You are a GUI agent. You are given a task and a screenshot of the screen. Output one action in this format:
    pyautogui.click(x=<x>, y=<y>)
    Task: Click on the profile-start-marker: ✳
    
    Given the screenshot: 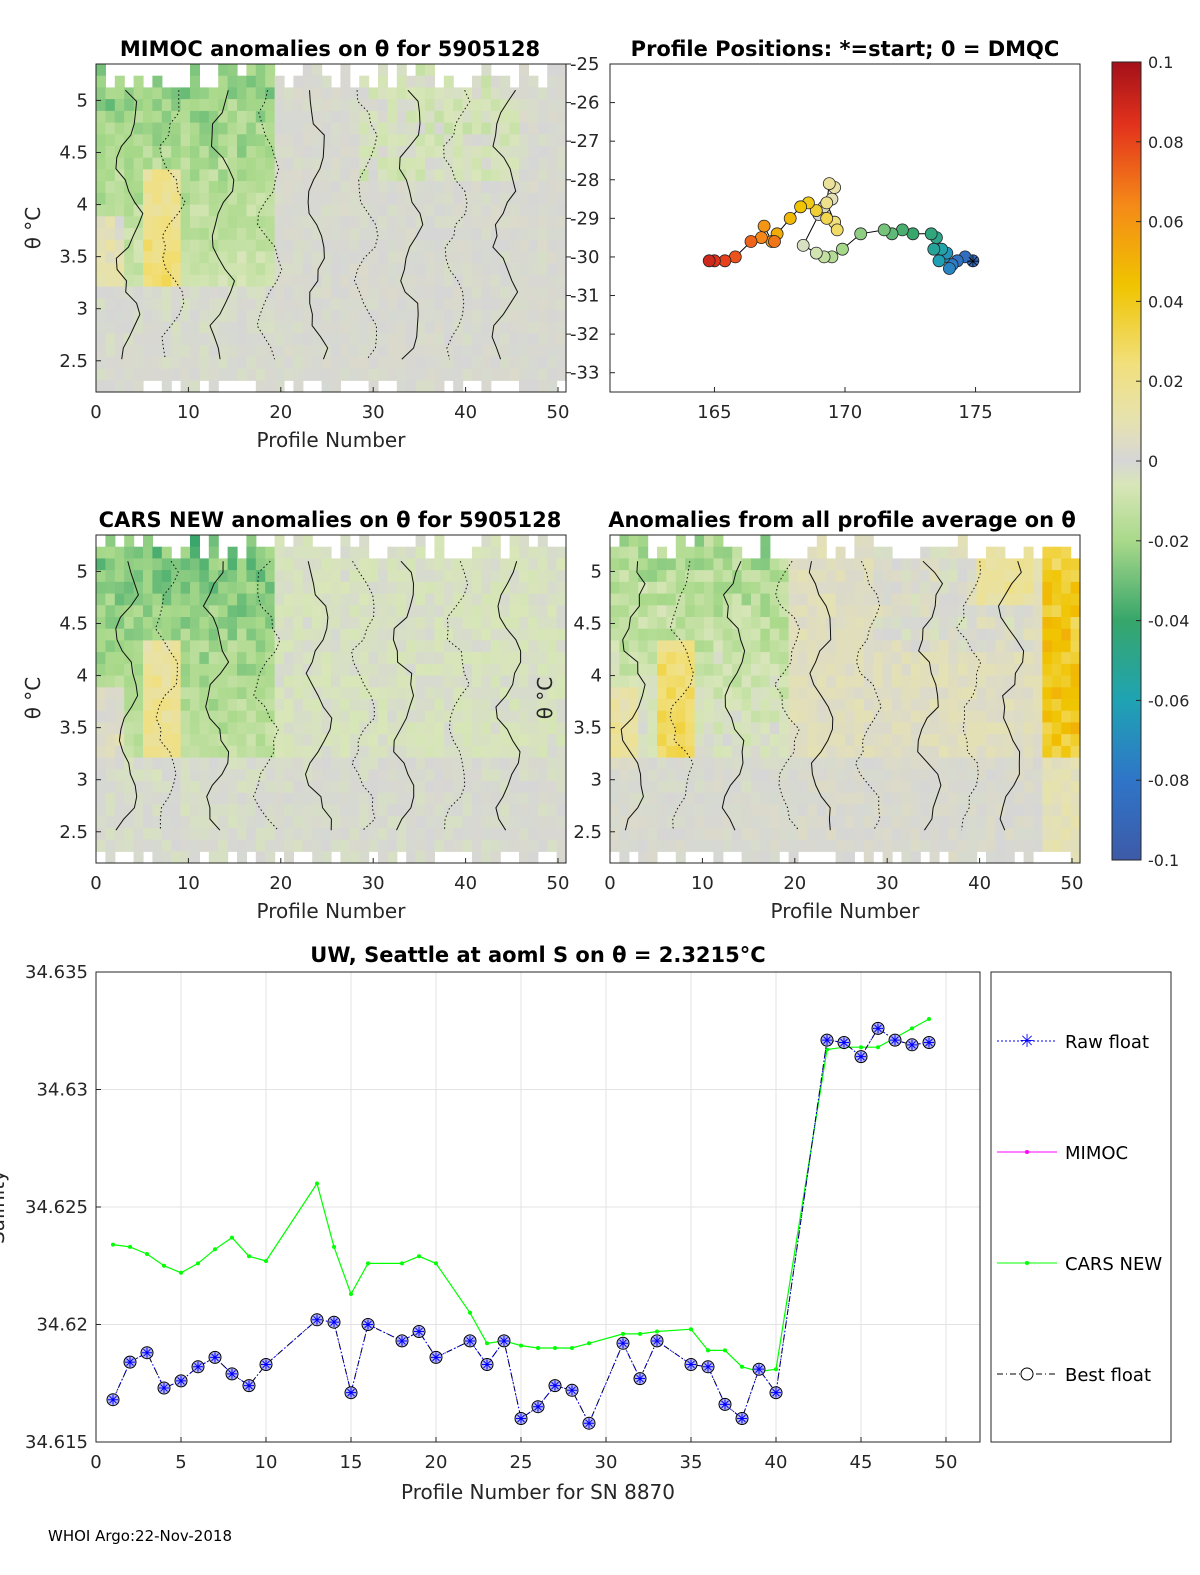 What is the action you would take?
    pyautogui.click(x=972, y=261)
    